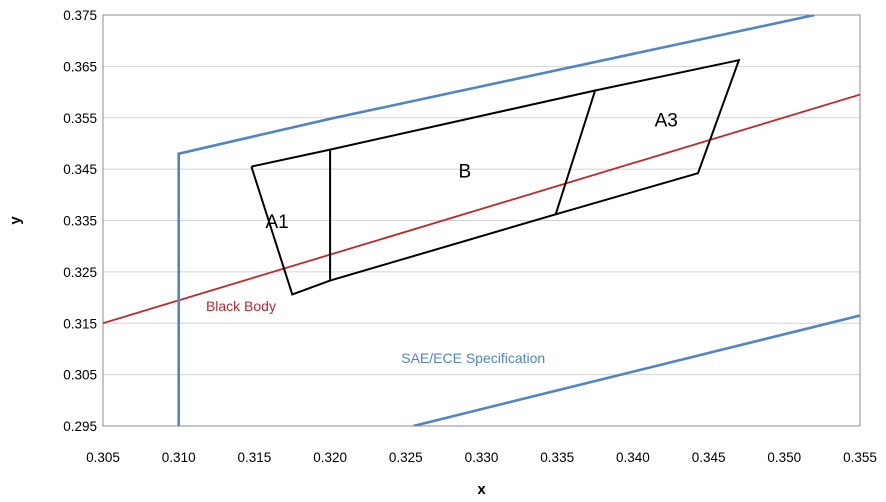  Describe the element at coordinates (557, 457) in the screenshot. I see `x-tick-label: 0.335` at that location.